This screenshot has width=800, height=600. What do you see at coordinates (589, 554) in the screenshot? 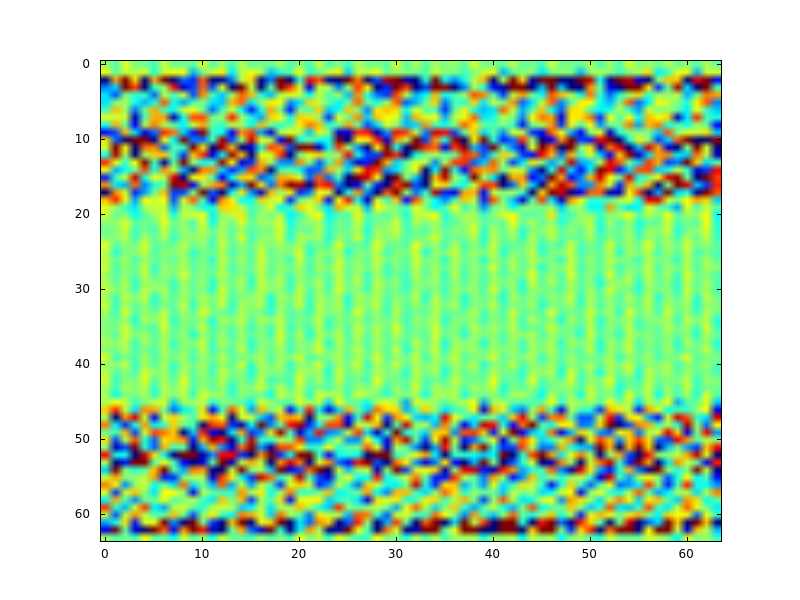
I see `x-tick-label: 50` at bounding box center [589, 554].